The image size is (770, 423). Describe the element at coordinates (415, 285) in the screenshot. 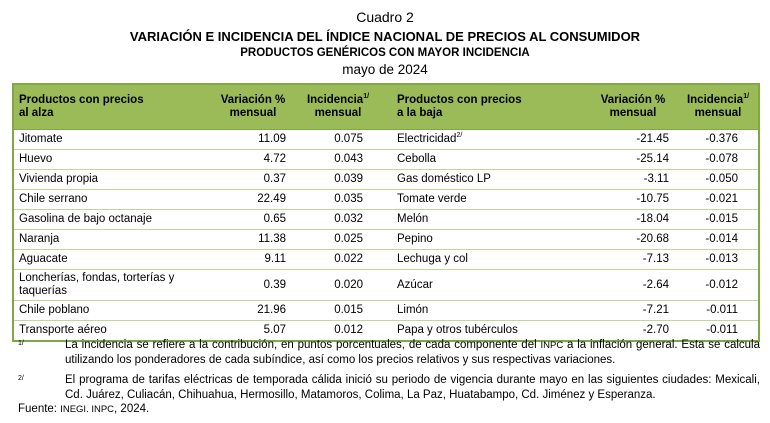

I see `down-product: Azúcar` at that location.